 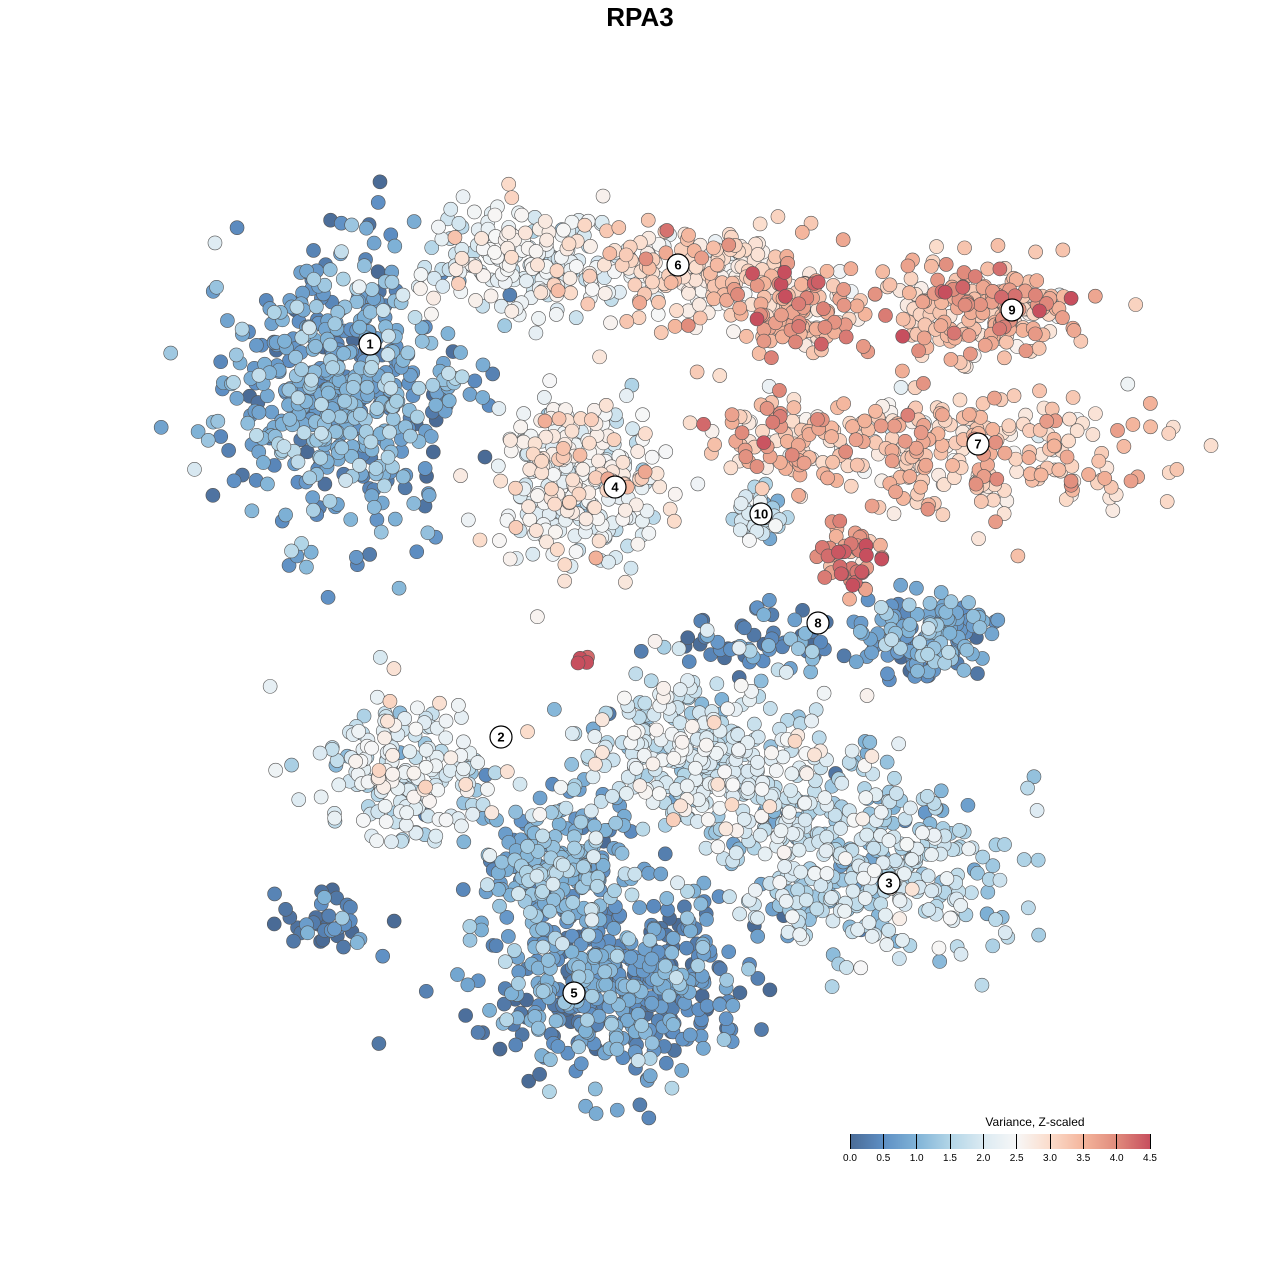 What do you see at coordinates (501, 737) in the screenshot?
I see `cluster-label-2: 2` at bounding box center [501, 737].